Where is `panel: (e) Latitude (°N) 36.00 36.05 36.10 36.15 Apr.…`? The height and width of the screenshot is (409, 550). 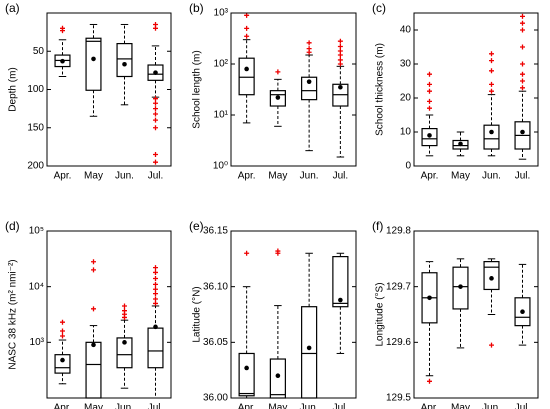
panel: (e) Latitude (°N) 36.00 36.05 36.10 36.15 Apr.… is located at coordinates (273, 314).